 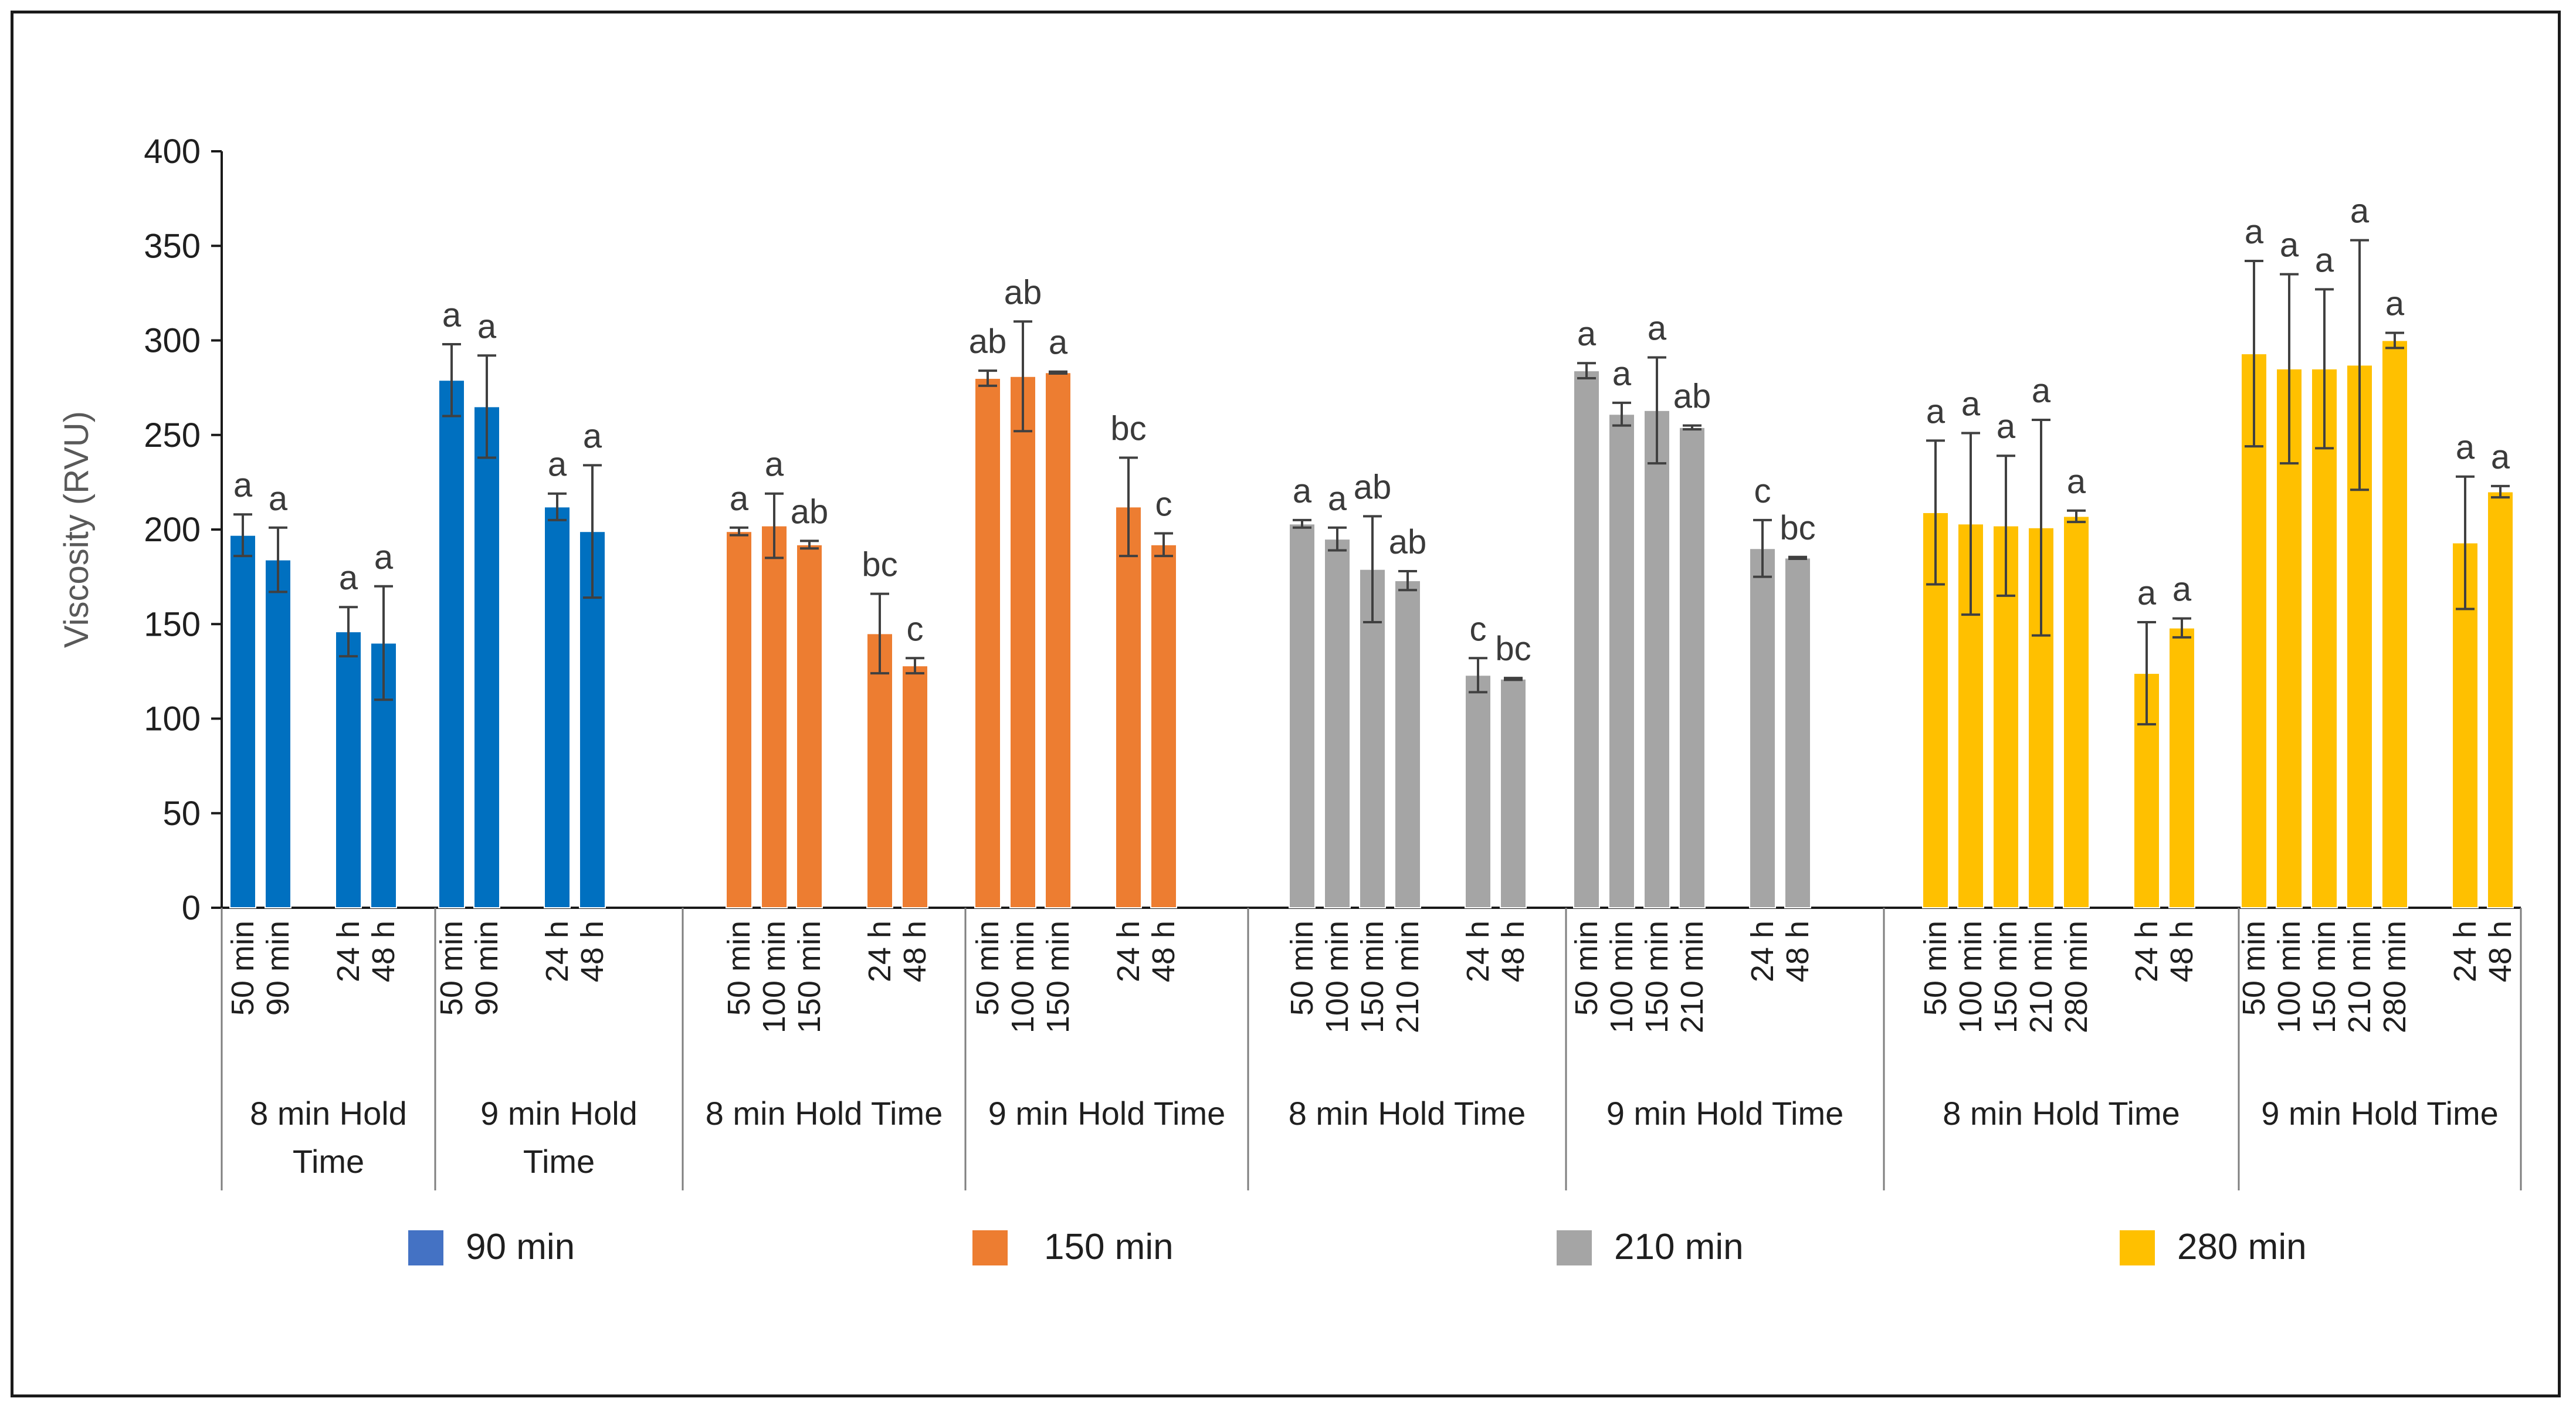 What do you see at coordinates (520, 1247) in the screenshot?
I see `legend-label: 90 min` at bounding box center [520, 1247].